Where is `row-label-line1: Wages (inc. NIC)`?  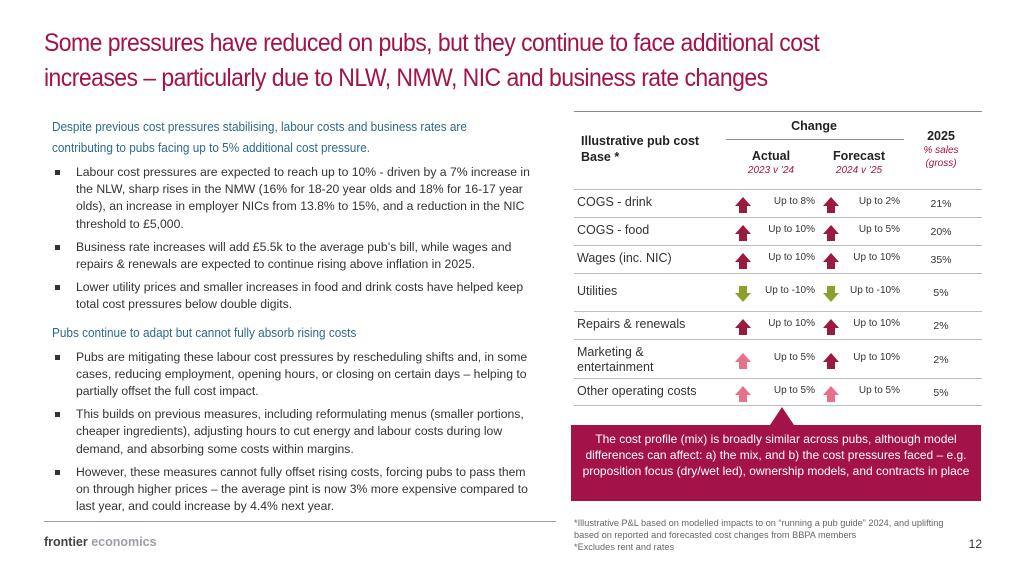 row-label-line1: Wages (inc. NIC) is located at coordinates (624, 258).